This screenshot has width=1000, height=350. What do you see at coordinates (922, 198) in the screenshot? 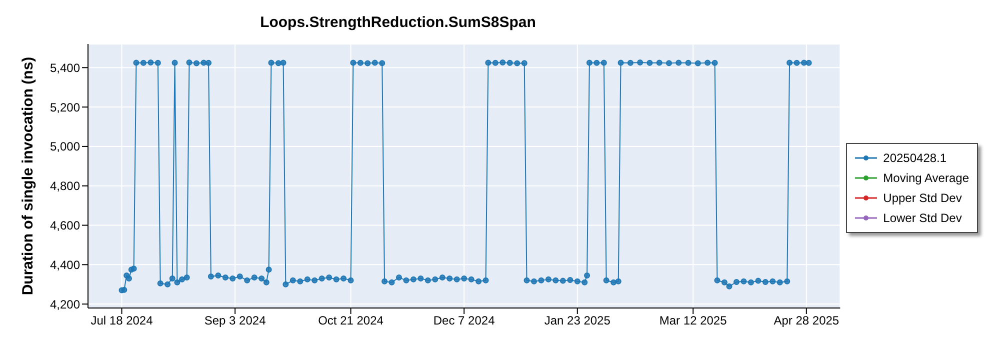
I see `legend-label: Upper Std Dev` at bounding box center [922, 198].